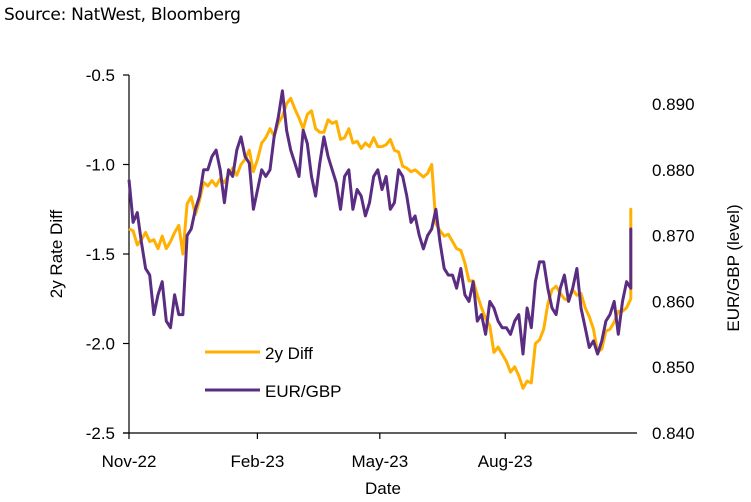 The image size is (751, 502). Describe the element at coordinates (100, 165) in the screenshot. I see `y-left-tick-label: -1.0` at that location.